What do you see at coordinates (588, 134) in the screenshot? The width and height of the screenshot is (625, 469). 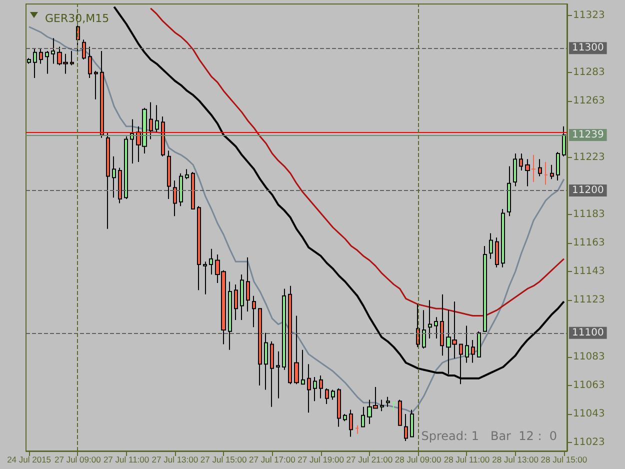 I see `ref-line-label: 11239` at bounding box center [588, 134].